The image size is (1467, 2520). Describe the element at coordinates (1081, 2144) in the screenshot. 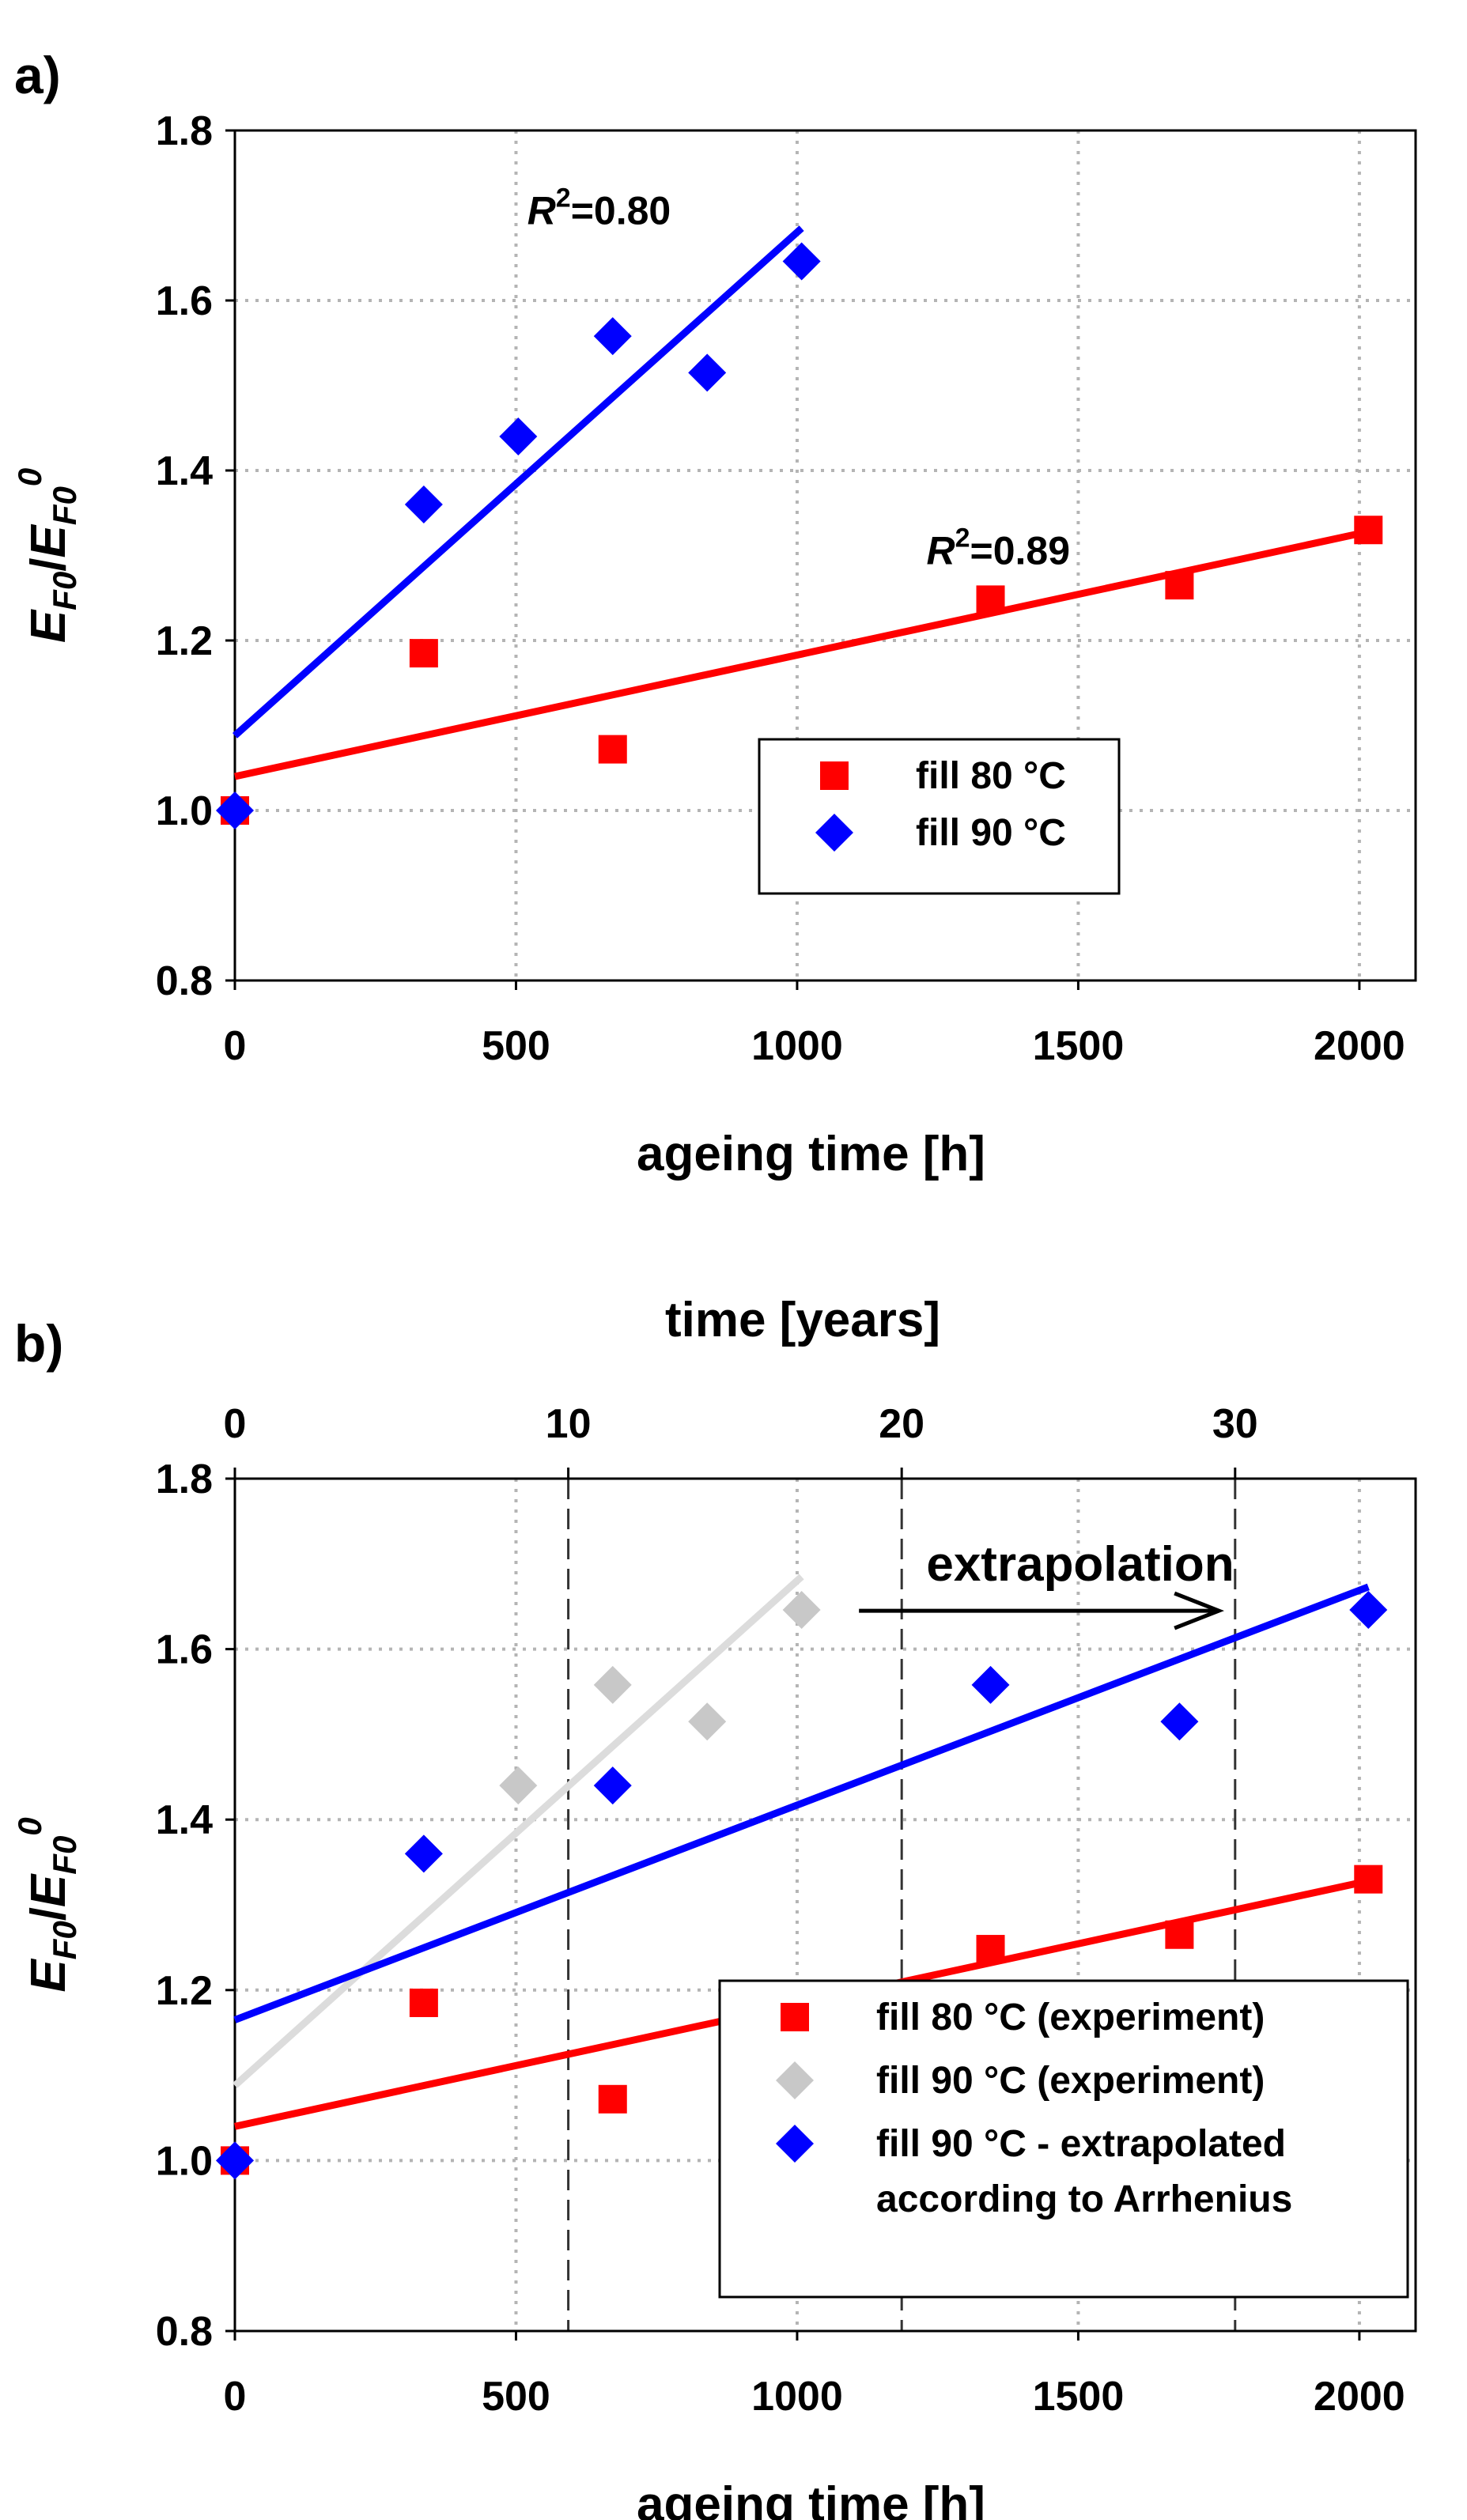

I see `legend-label-3-line1: fill 90 °C - extrapolated` at that location.